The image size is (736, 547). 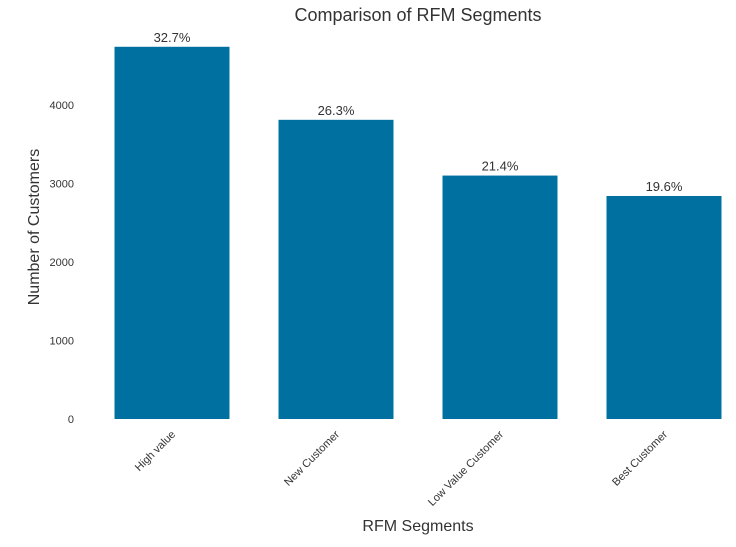 What do you see at coordinates (34, 227) in the screenshot?
I see `y-axis-label: Number of Customers` at bounding box center [34, 227].